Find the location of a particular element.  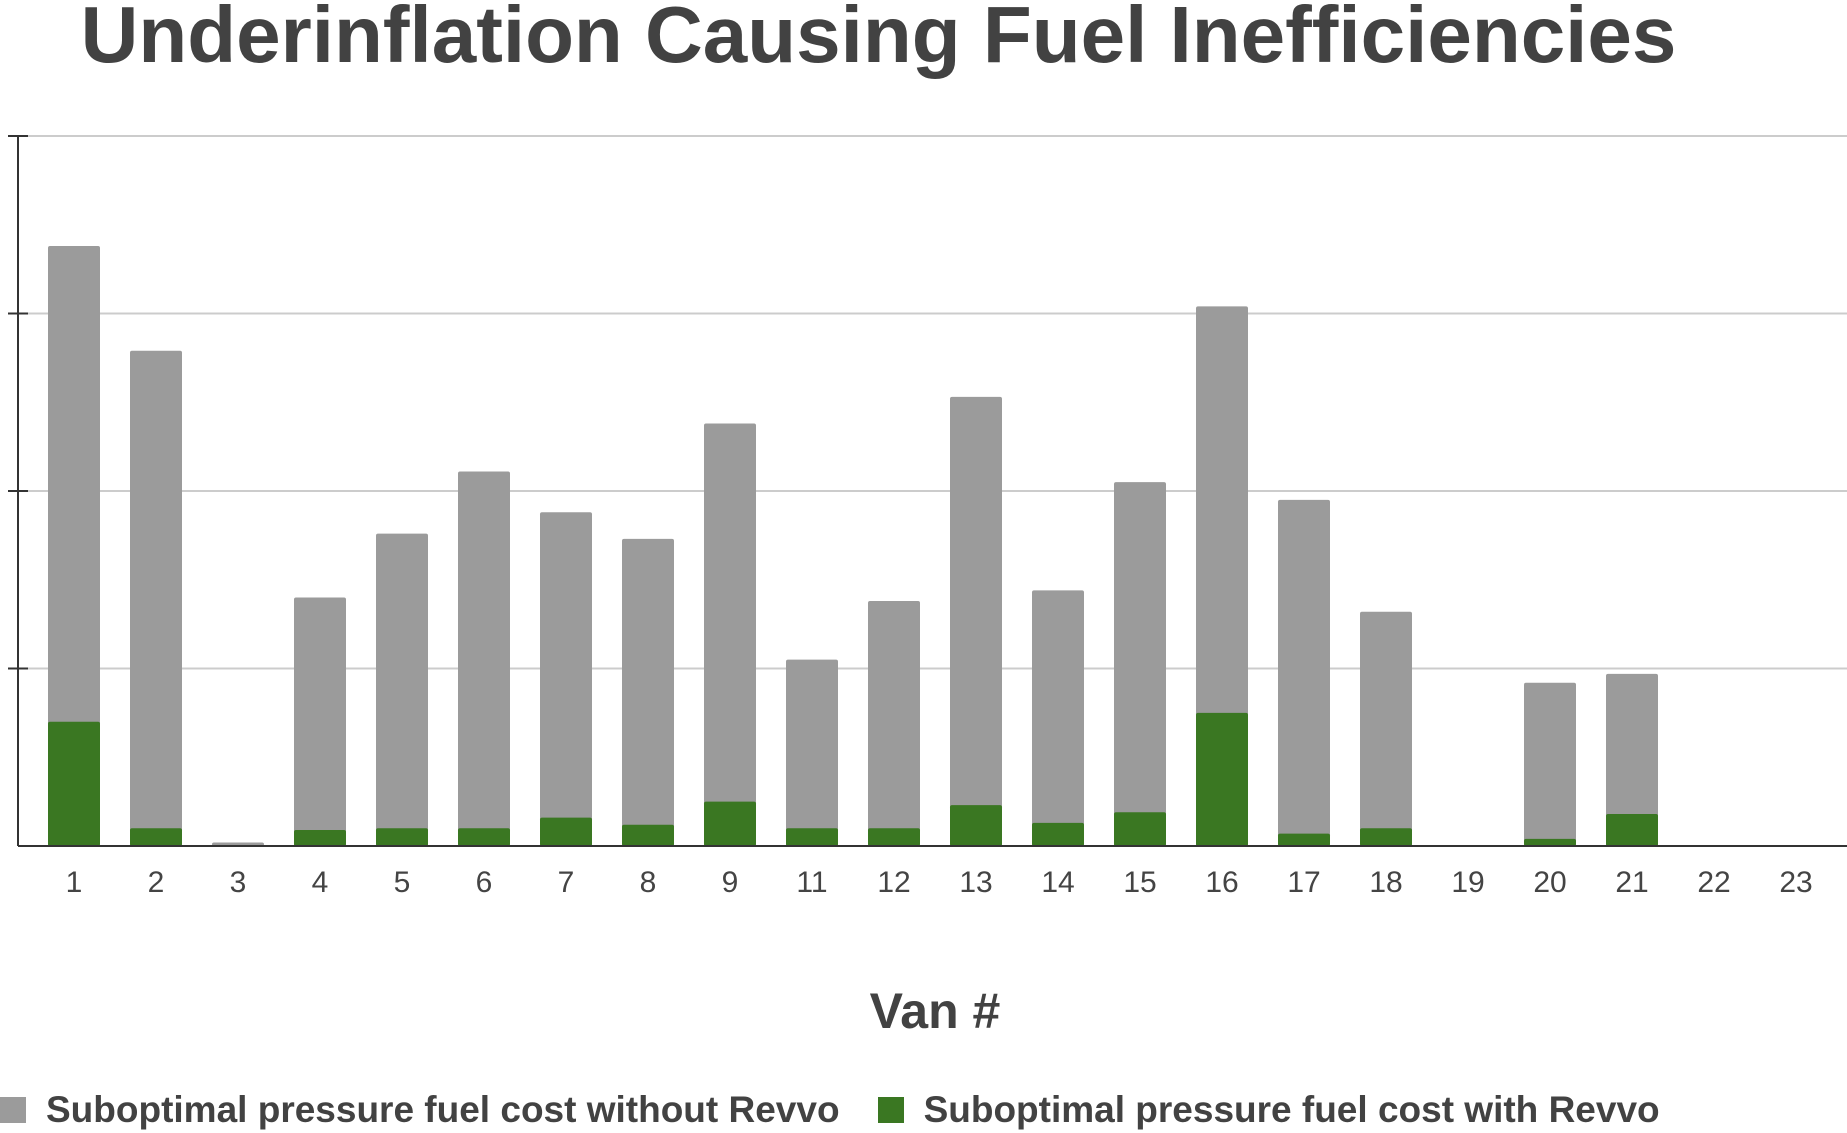

bar-van-18-without-revvo is located at coordinates (1386, 728).